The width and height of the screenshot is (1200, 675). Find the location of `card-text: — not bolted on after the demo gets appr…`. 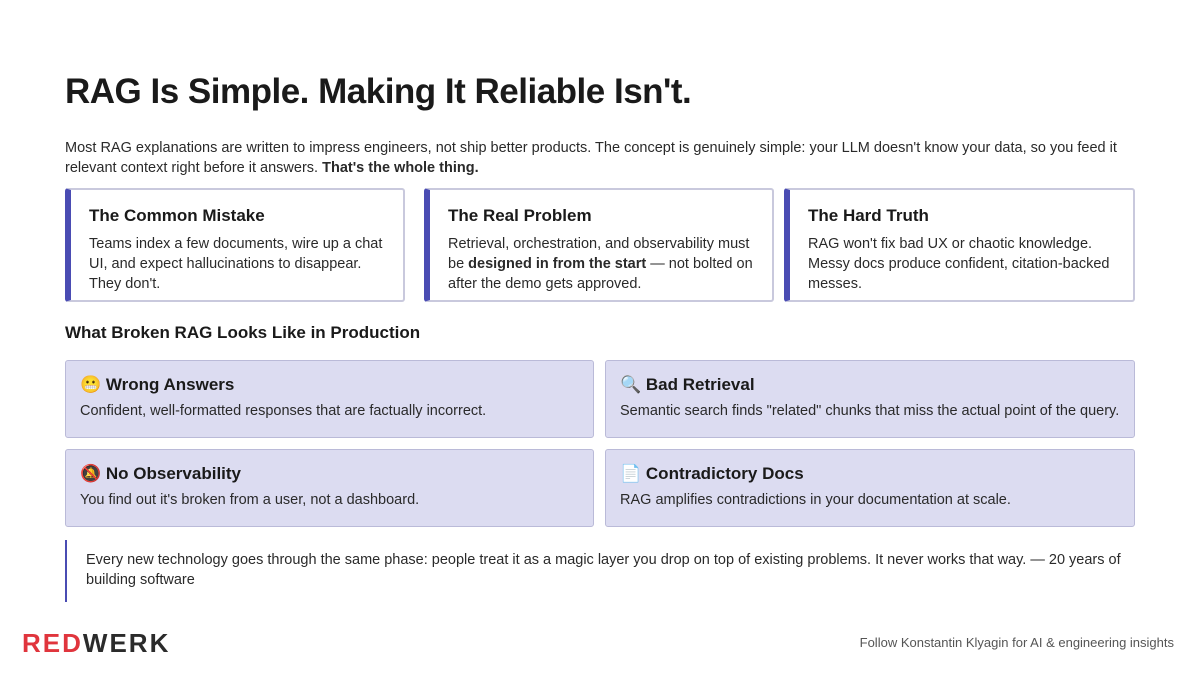

card-text: — not bolted on after the demo gets appr… is located at coordinates (600, 274).